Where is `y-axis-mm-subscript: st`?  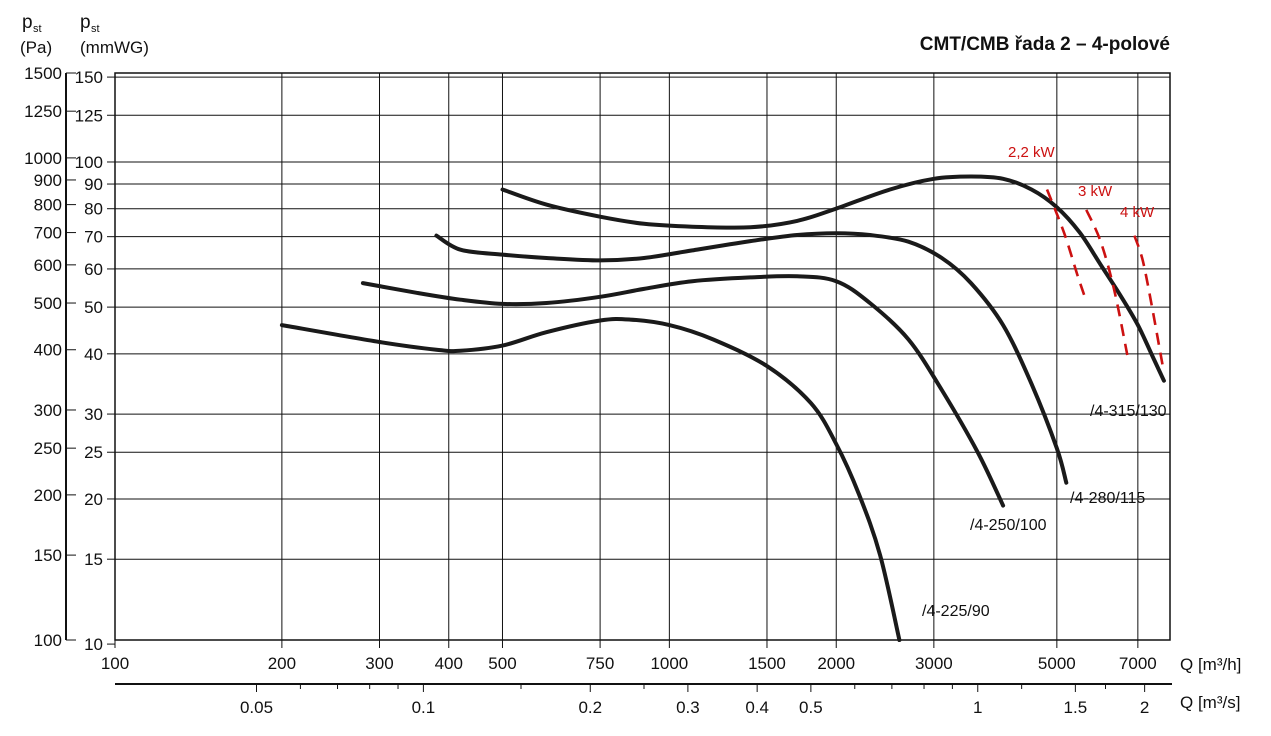 y-axis-mm-subscript: st is located at coordinates (95, 29).